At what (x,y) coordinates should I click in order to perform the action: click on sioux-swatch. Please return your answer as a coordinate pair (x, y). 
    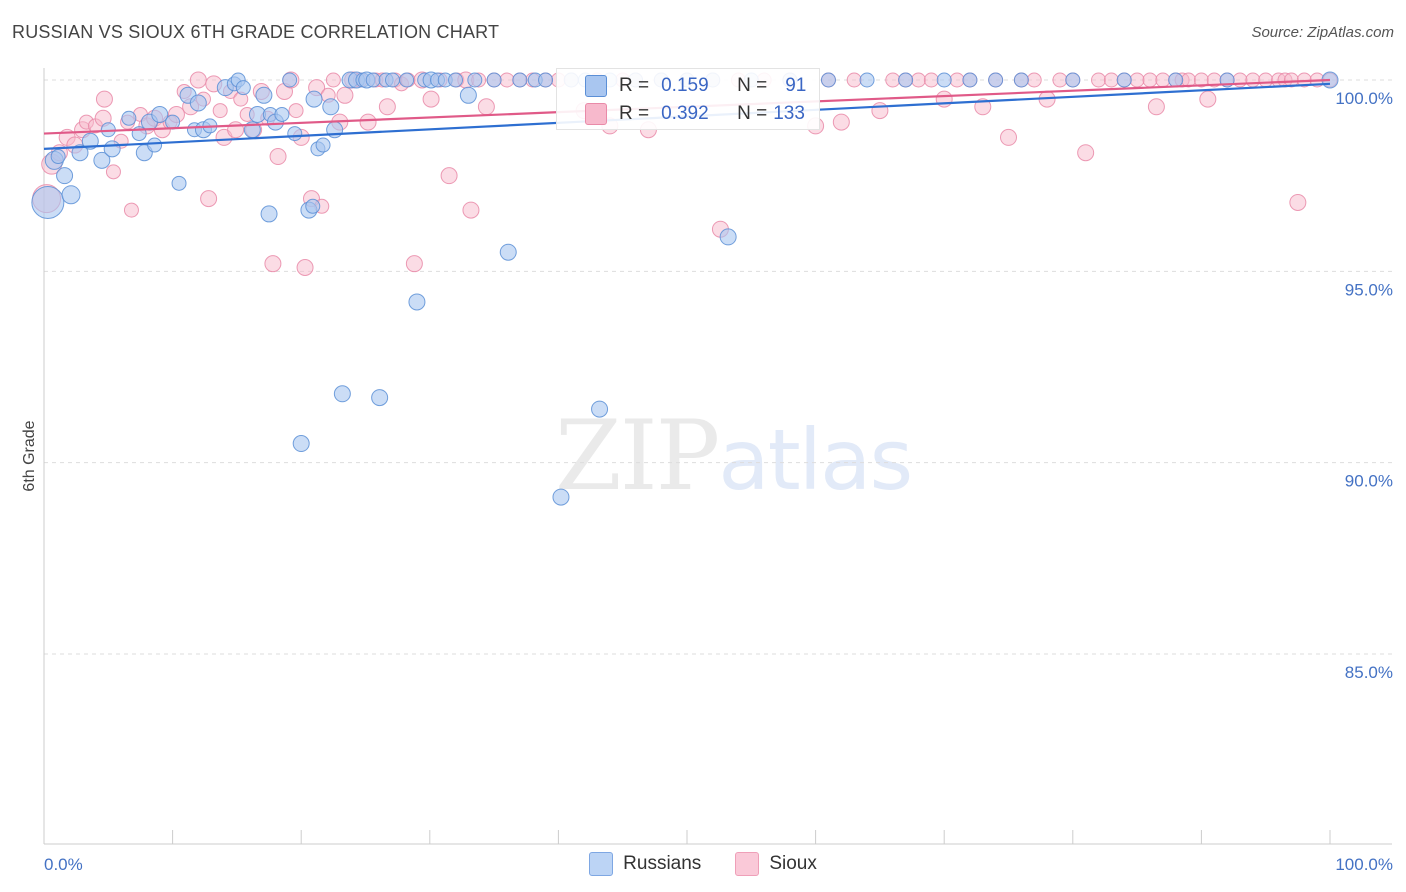
    Looking at the image, I should click on (596, 114).